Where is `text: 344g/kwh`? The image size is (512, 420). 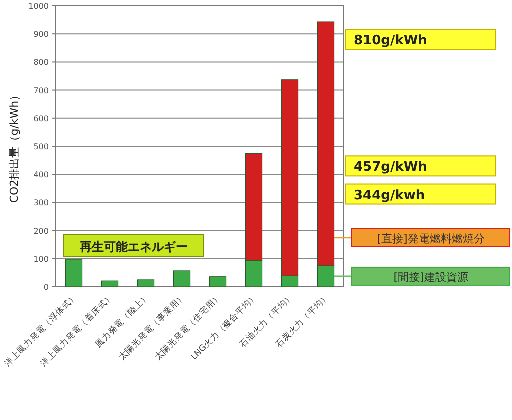 text: 344g/kwh is located at coordinates (390, 196).